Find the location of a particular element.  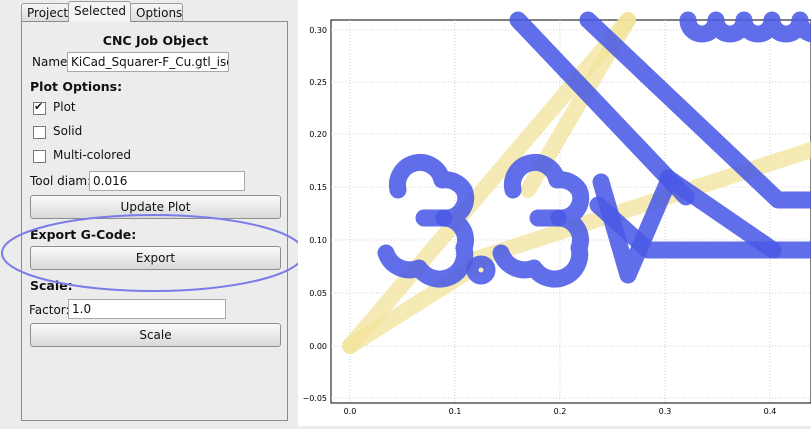

plot-label: Plot is located at coordinates (64, 107).